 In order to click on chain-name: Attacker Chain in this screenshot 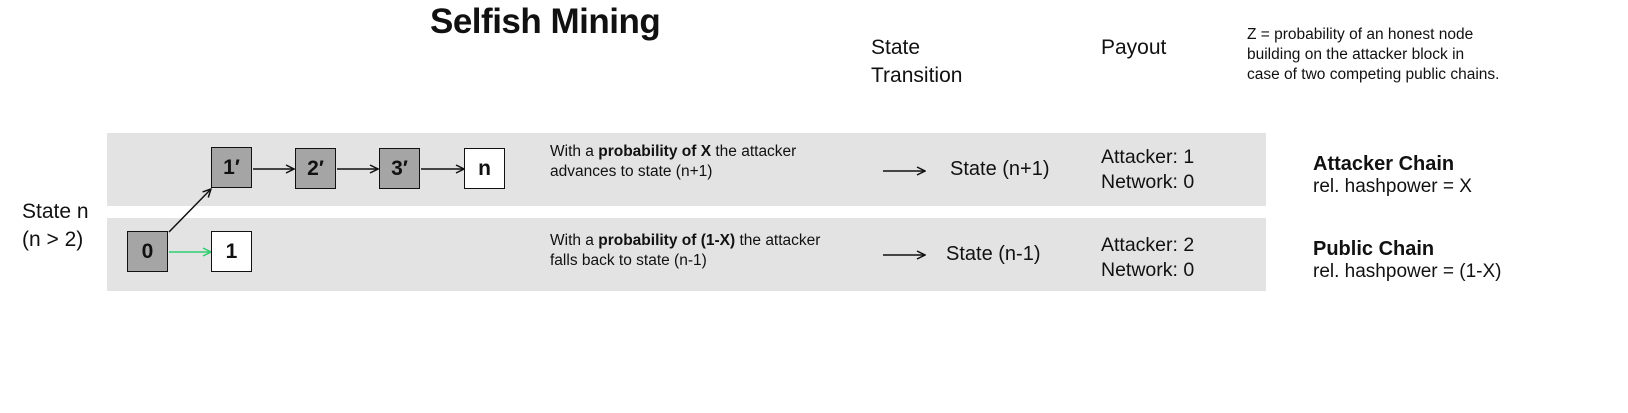, I will do `click(1384, 164)`.